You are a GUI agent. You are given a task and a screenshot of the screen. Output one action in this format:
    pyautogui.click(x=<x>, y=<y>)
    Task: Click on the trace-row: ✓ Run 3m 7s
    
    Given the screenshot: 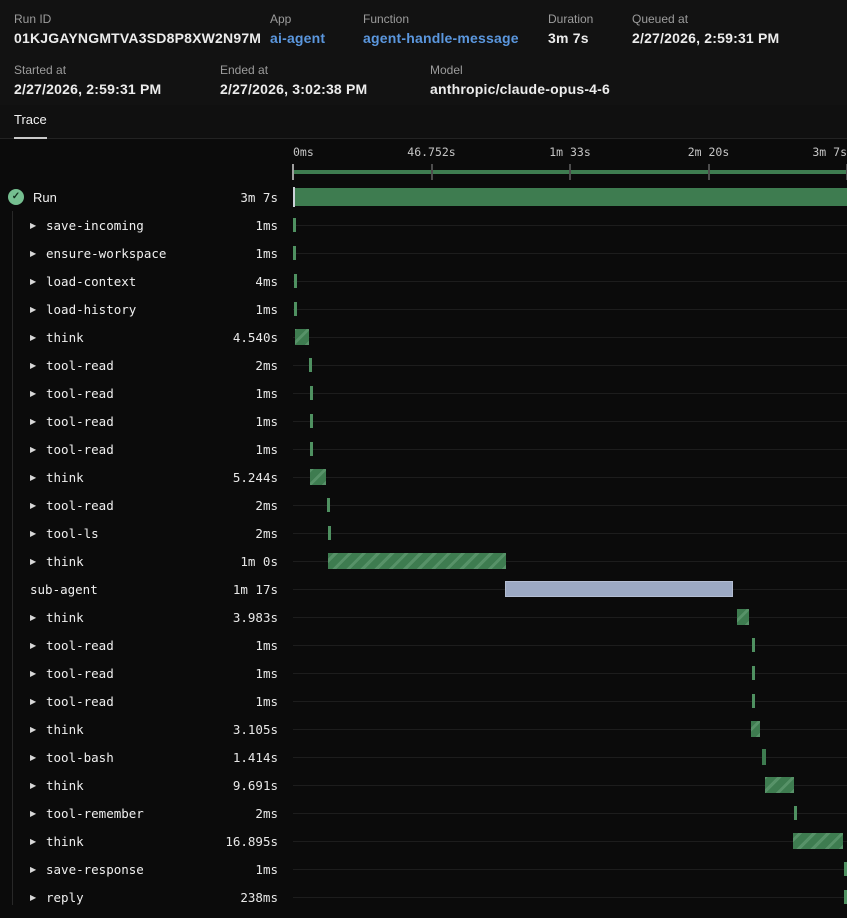 What is the action you would take?
    pyautogui.click(x=423, y=197)
    